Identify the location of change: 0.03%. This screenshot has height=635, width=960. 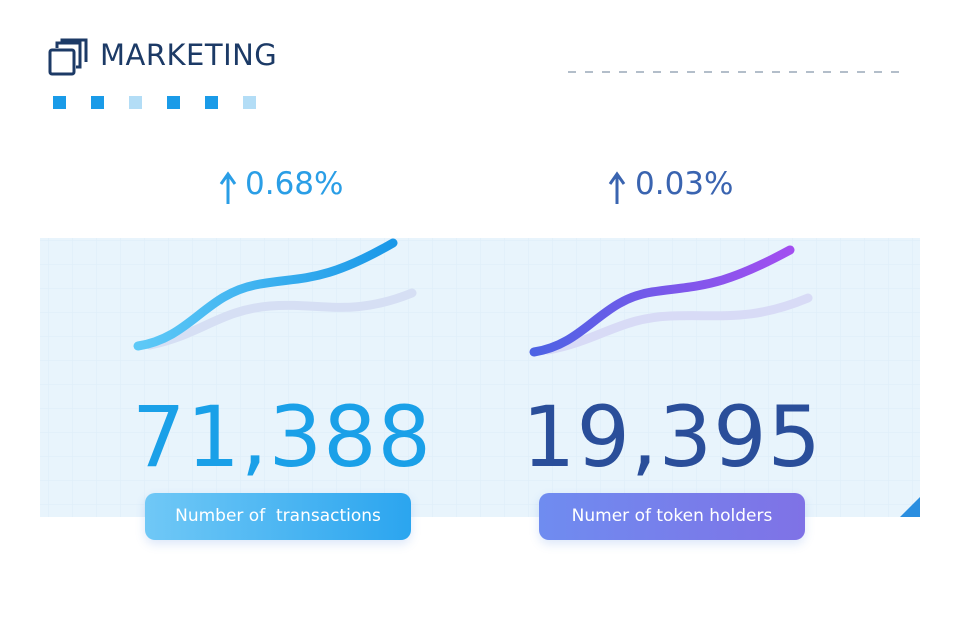
(684, 184).